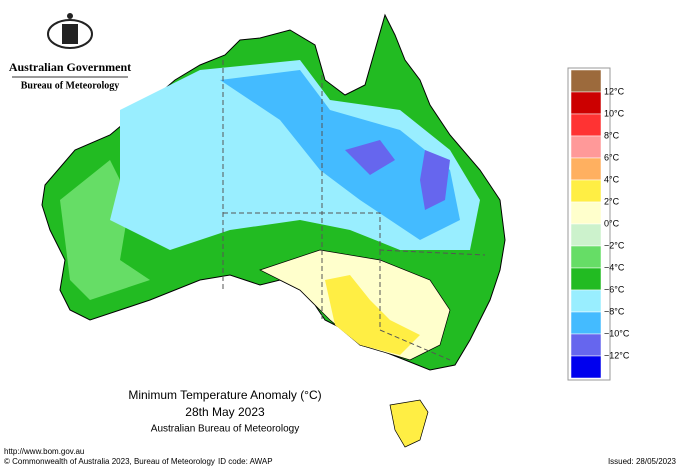 This screenshot has width=680, height=472. What do you see at coordinates (614, 267) in the screenshot?
I see `legend-label: −4°C` at bounding box center [614, 267].